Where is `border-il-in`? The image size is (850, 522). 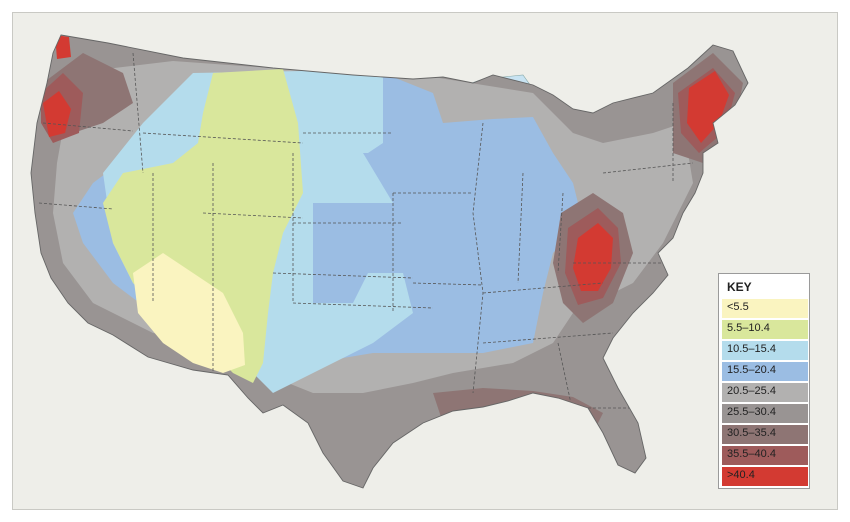 border-il-in is located at coordinates (520, 228).